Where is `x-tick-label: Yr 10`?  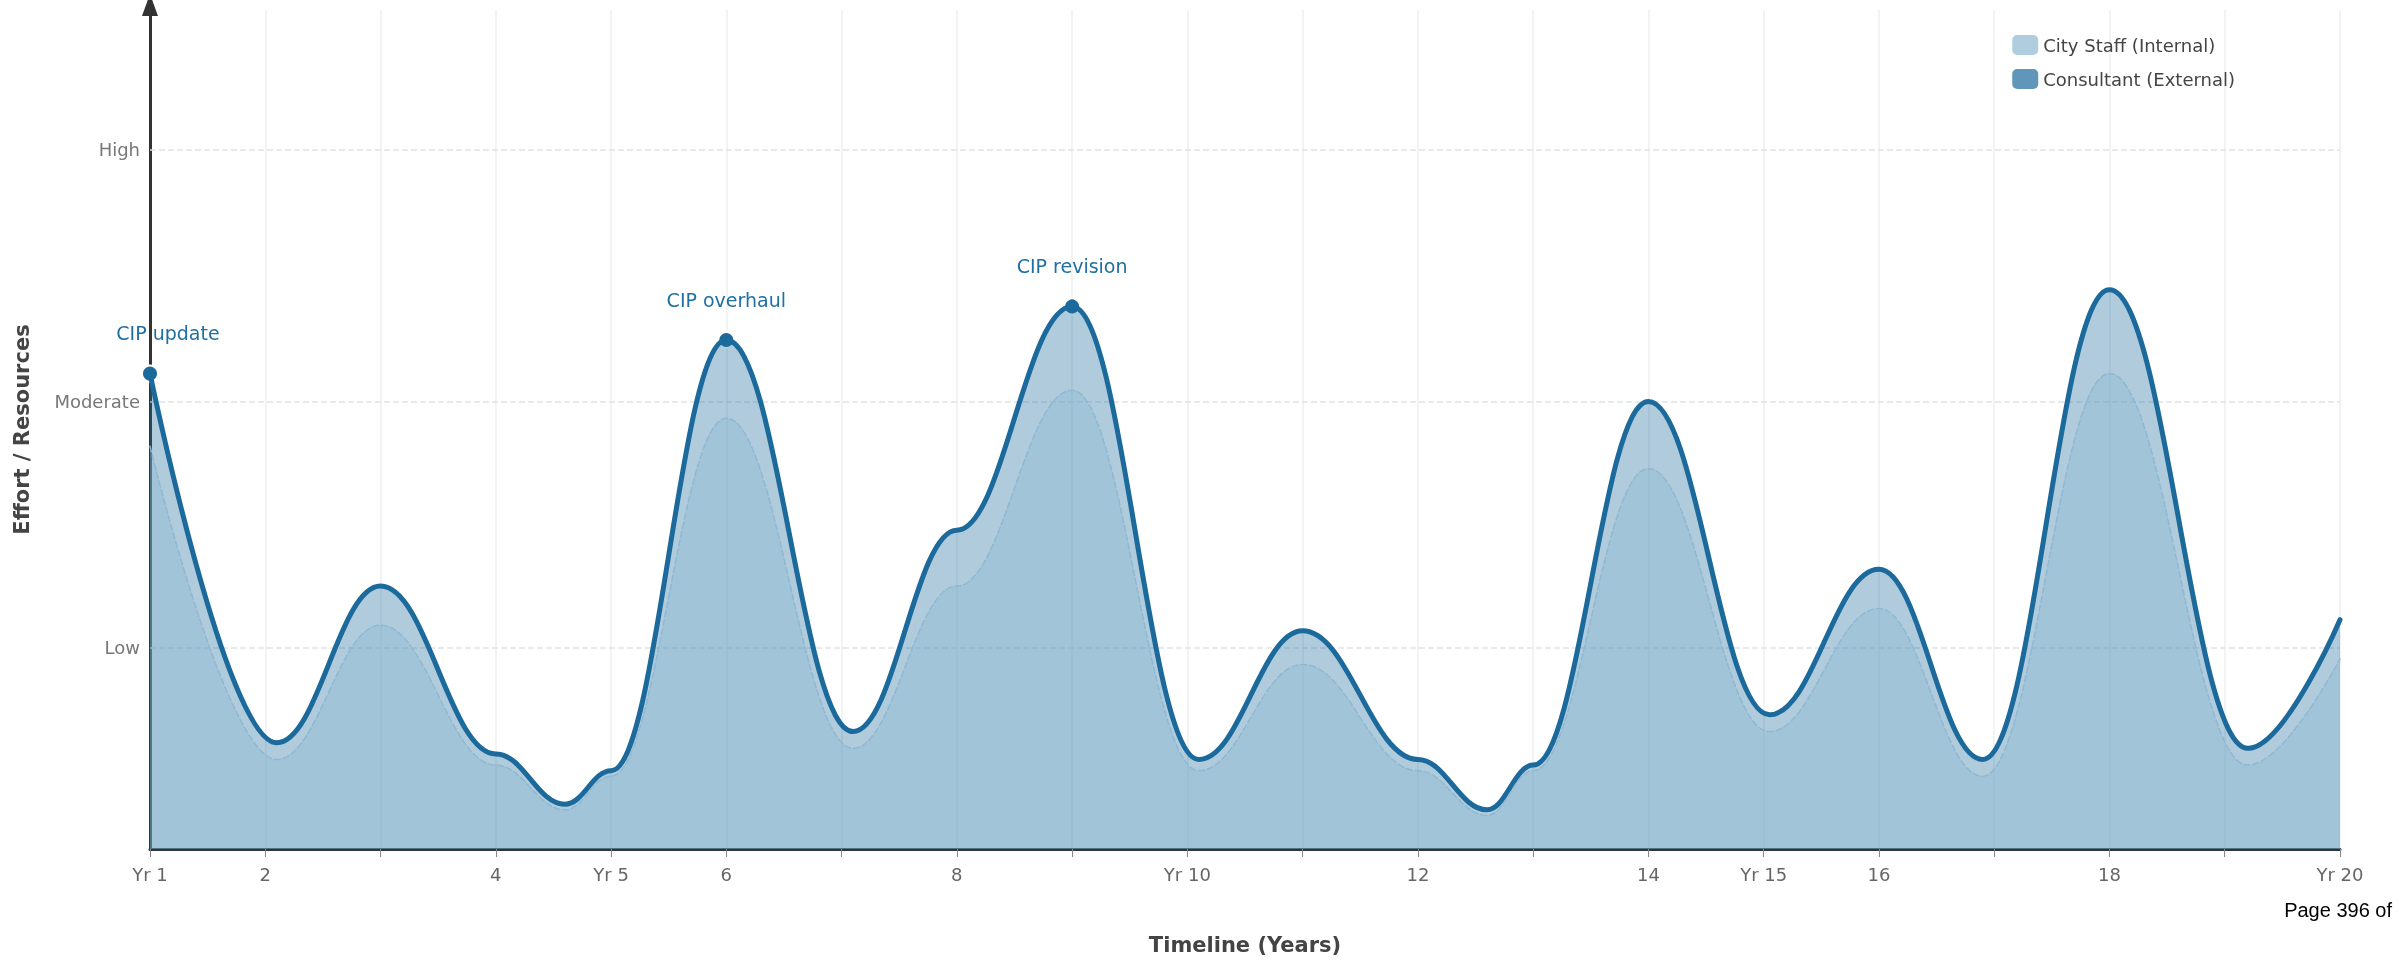 x-tick-label: Yr 10 is located at coordinates (1186, 874).